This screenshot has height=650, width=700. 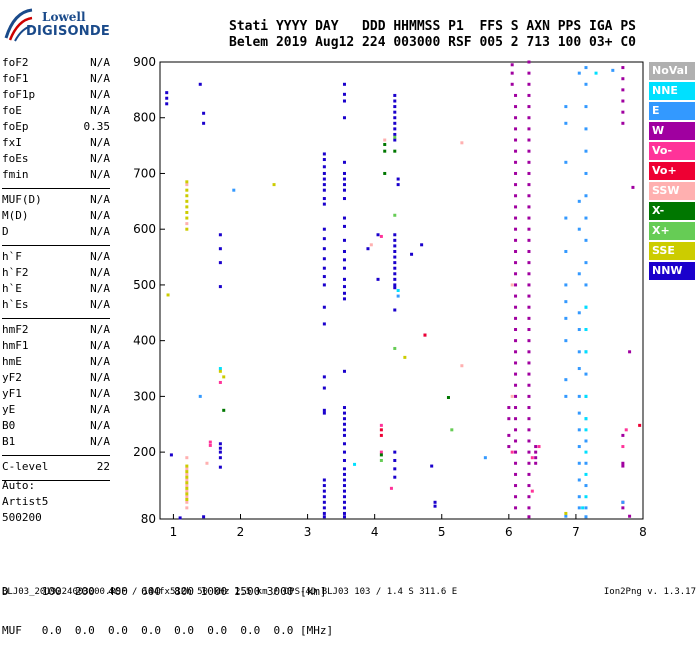 I want to click on param-name: h`F2, so click(x=15, y=272).